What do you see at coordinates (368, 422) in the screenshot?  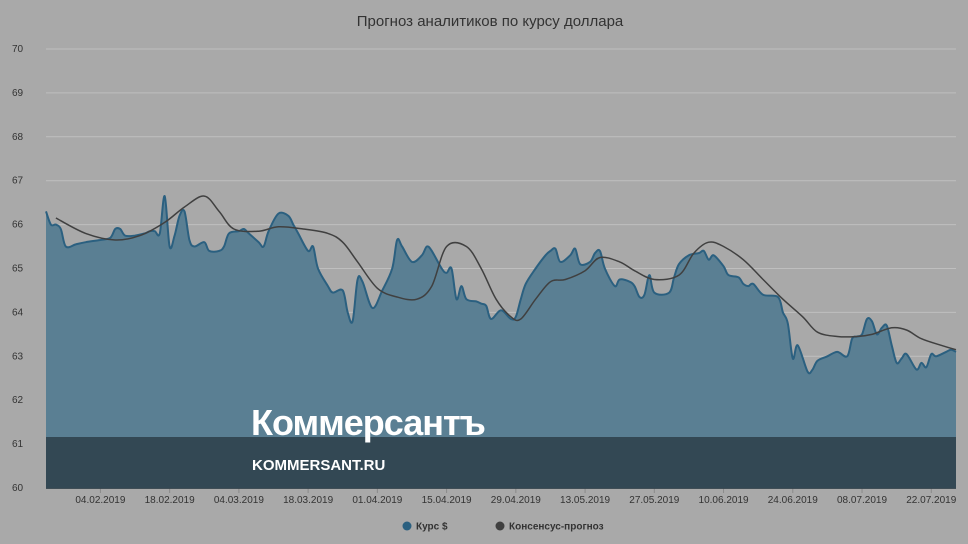 I see `watermark-brand-logo: Коммерсантъ` at bounding box center [368, 422].